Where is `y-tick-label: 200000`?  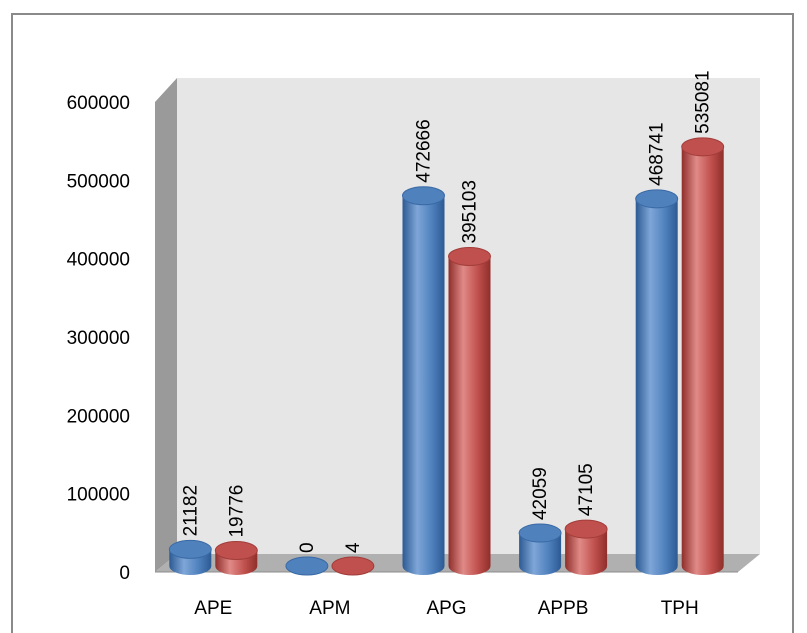 y-tick-label: 200000 is located at coordinates (98, 416).